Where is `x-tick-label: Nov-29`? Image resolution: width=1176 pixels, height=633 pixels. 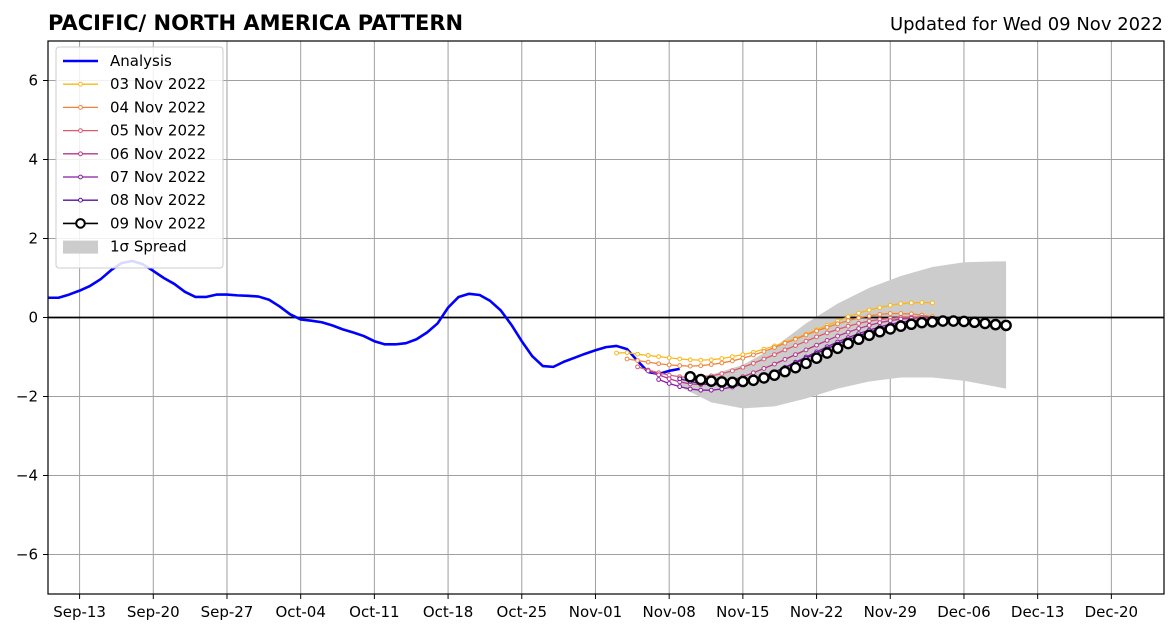
x-tick-label: Nov-29 is located at coordinates (890, 612).